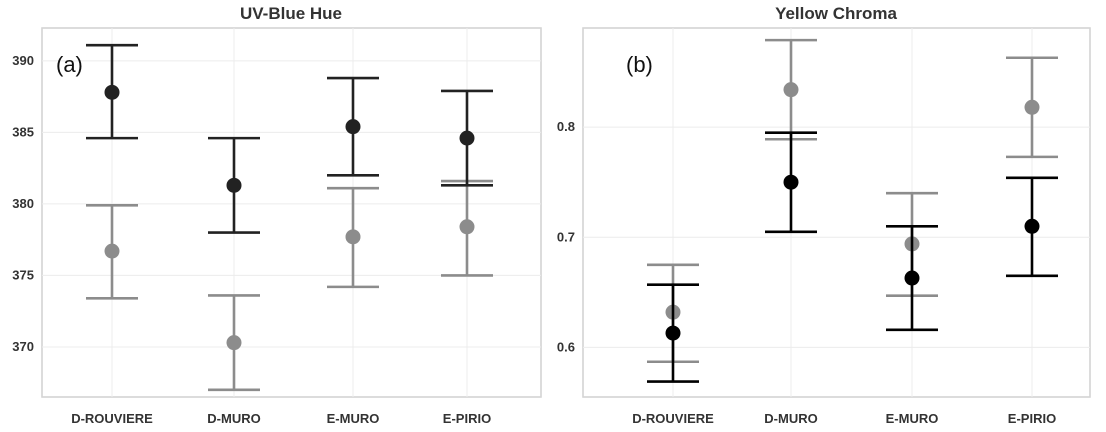  Describe the element at coordinates (836, 13) in the screenshot. I see `chart-title: Yellow Chroma` at that location.